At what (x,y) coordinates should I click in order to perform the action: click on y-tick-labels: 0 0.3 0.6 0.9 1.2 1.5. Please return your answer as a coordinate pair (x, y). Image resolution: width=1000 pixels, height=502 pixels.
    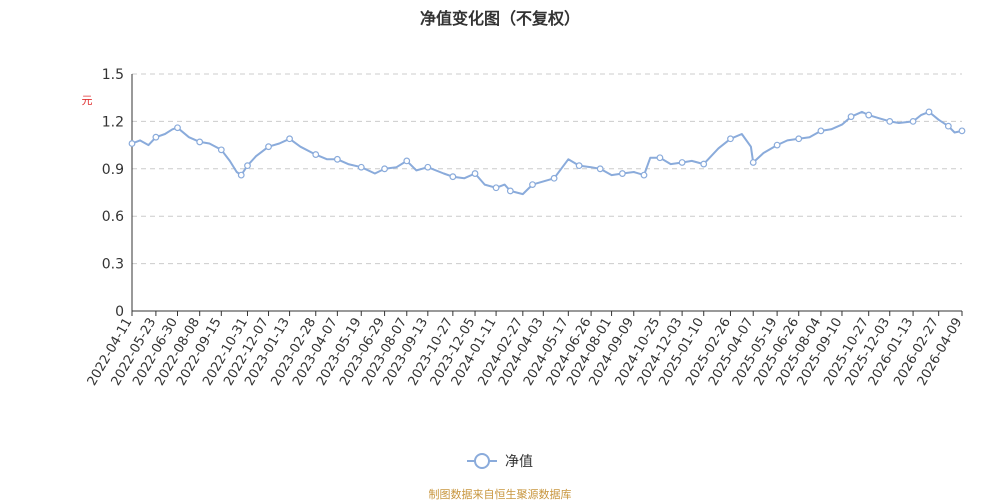
    Looking at the image, I should click on (113, 193).